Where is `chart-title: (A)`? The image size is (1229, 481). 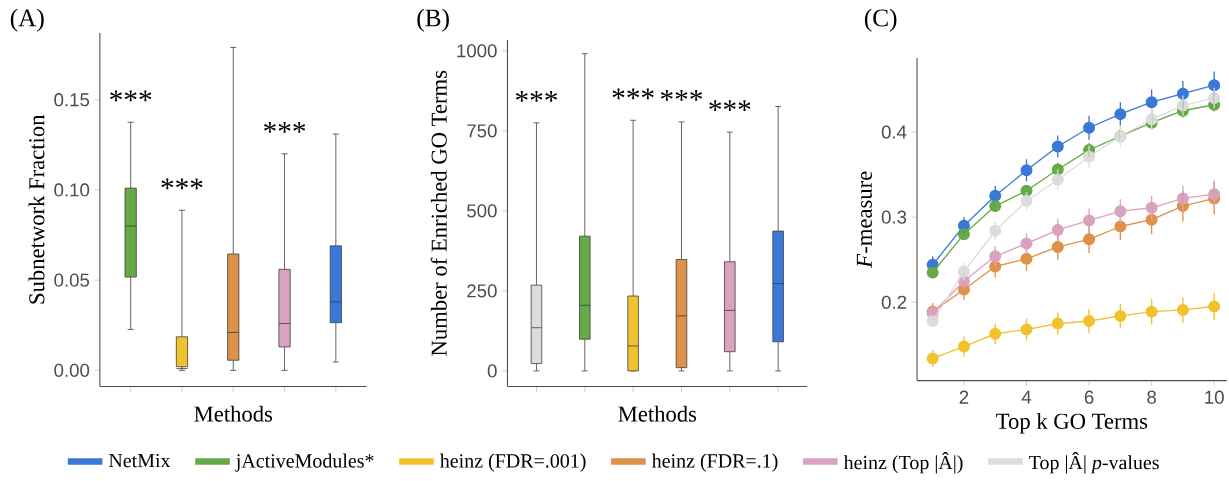 chart-title: (A) is located at coordinates (27, 20).